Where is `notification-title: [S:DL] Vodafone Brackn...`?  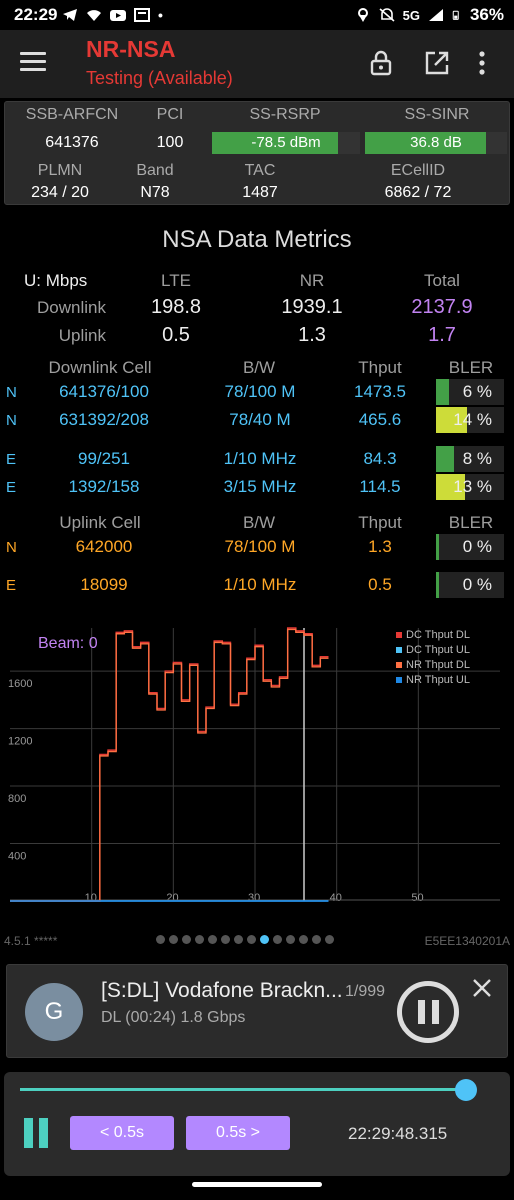 notification-title: [S:DL] Vodafone Brackn... is located at coordinates (222, 990).